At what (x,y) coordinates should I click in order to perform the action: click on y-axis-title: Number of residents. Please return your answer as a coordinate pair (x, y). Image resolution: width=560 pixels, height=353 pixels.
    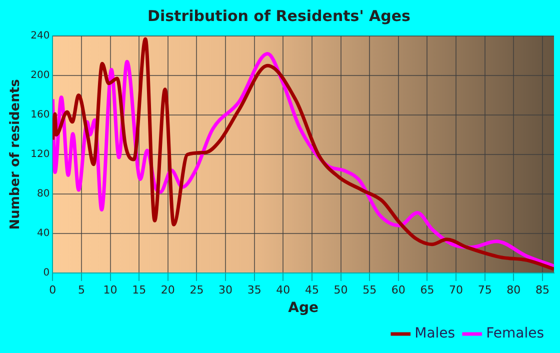
    Looking at the image, I should click on (16, 154).